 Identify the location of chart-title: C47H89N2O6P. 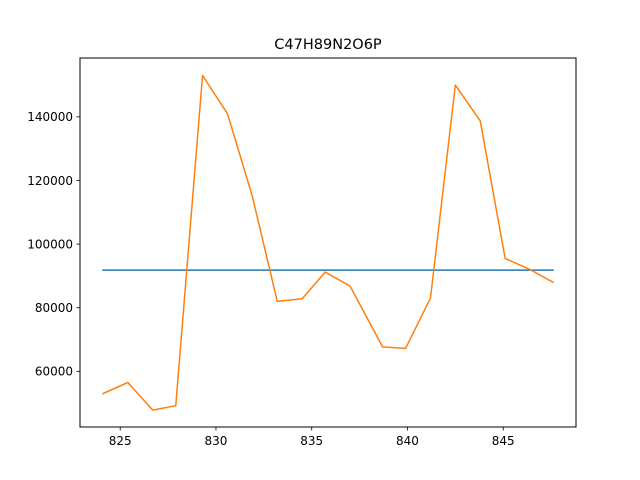
(328, 45).